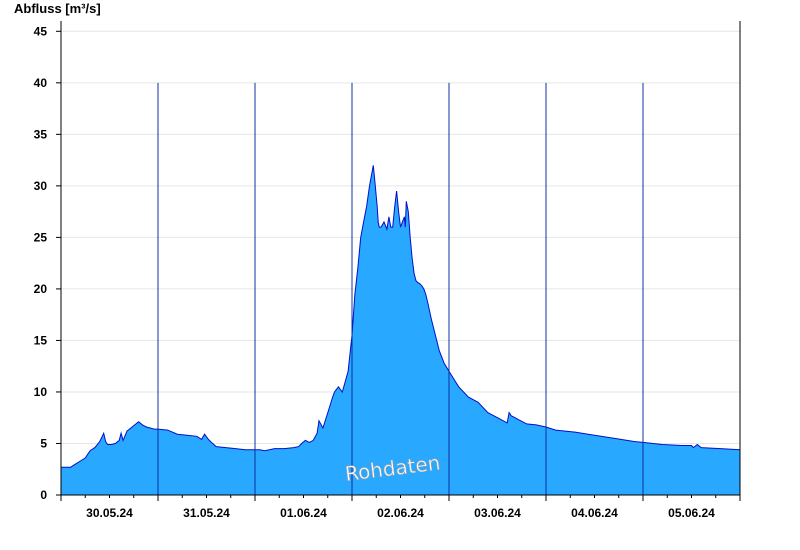 The width and height of the screenshot is (800, 550). What do you see at coordinates (303, 513) in the screenshot?
I see `x-tick-label: 01.06.24` at bounding box center [303, 513].